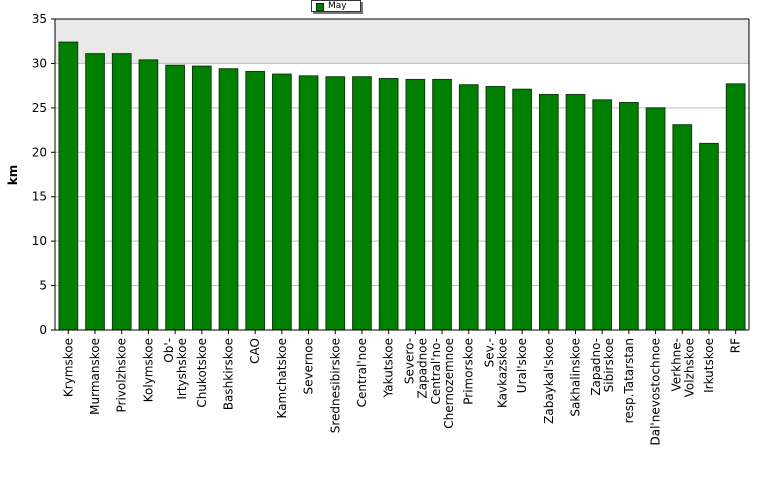  I want to click on x-tick-label-15: Primorskoe, so click(469, 371).